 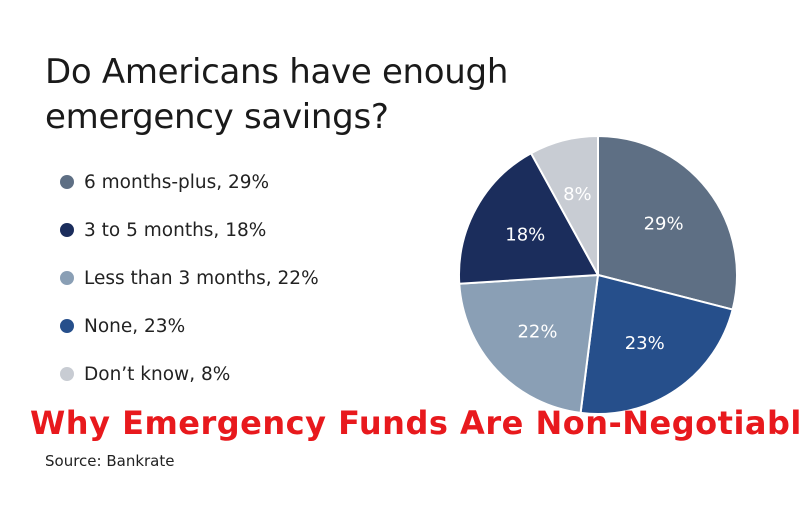 I want to click on pie-slice-3-to-5-months, so click(x=528, y=218).